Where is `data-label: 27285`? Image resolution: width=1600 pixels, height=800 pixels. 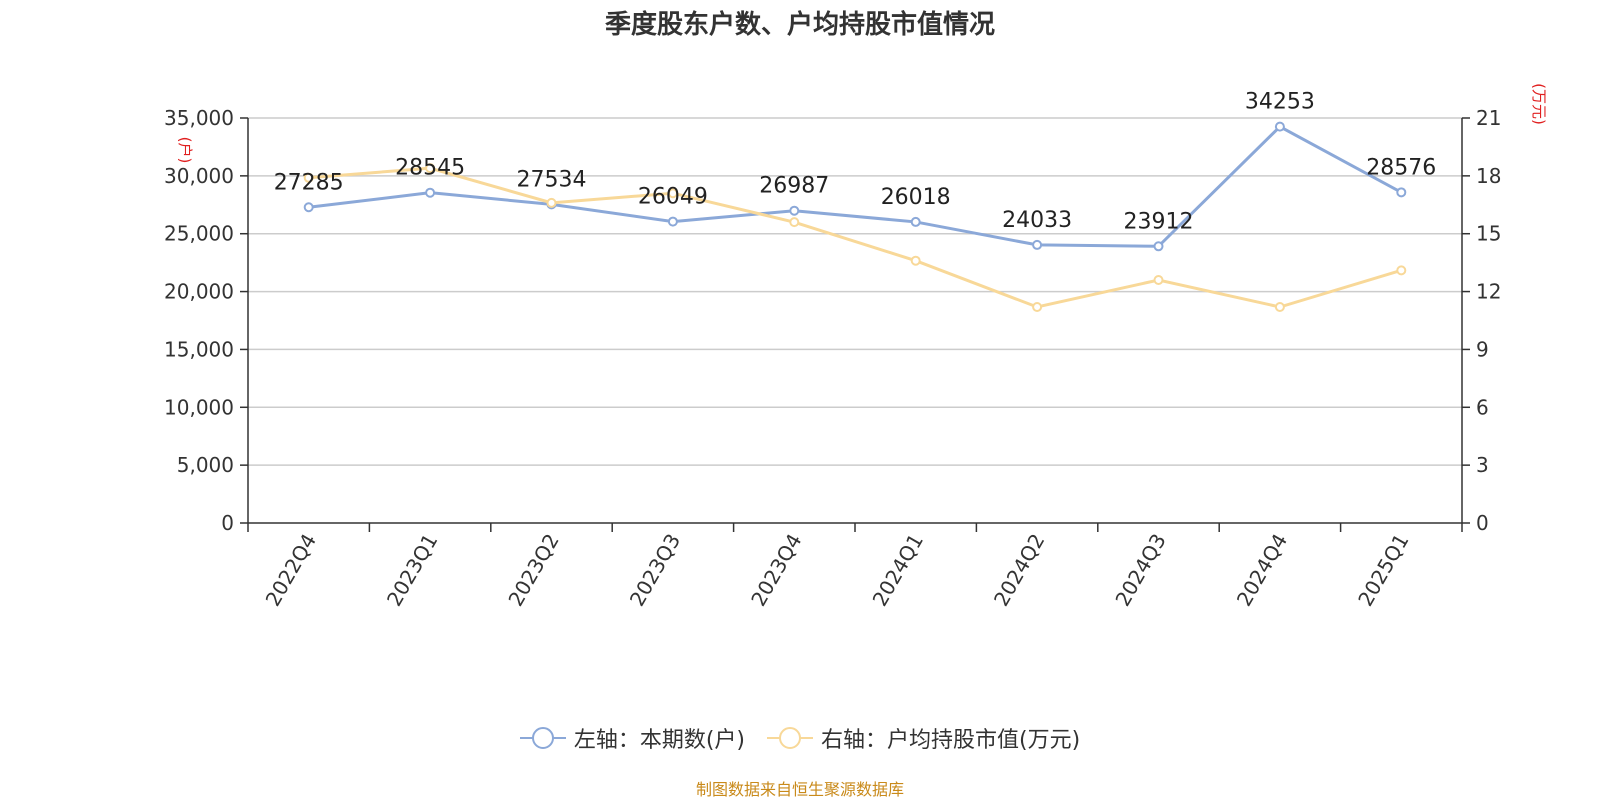 data-label: 27285 is located at coordinates (309, 182).